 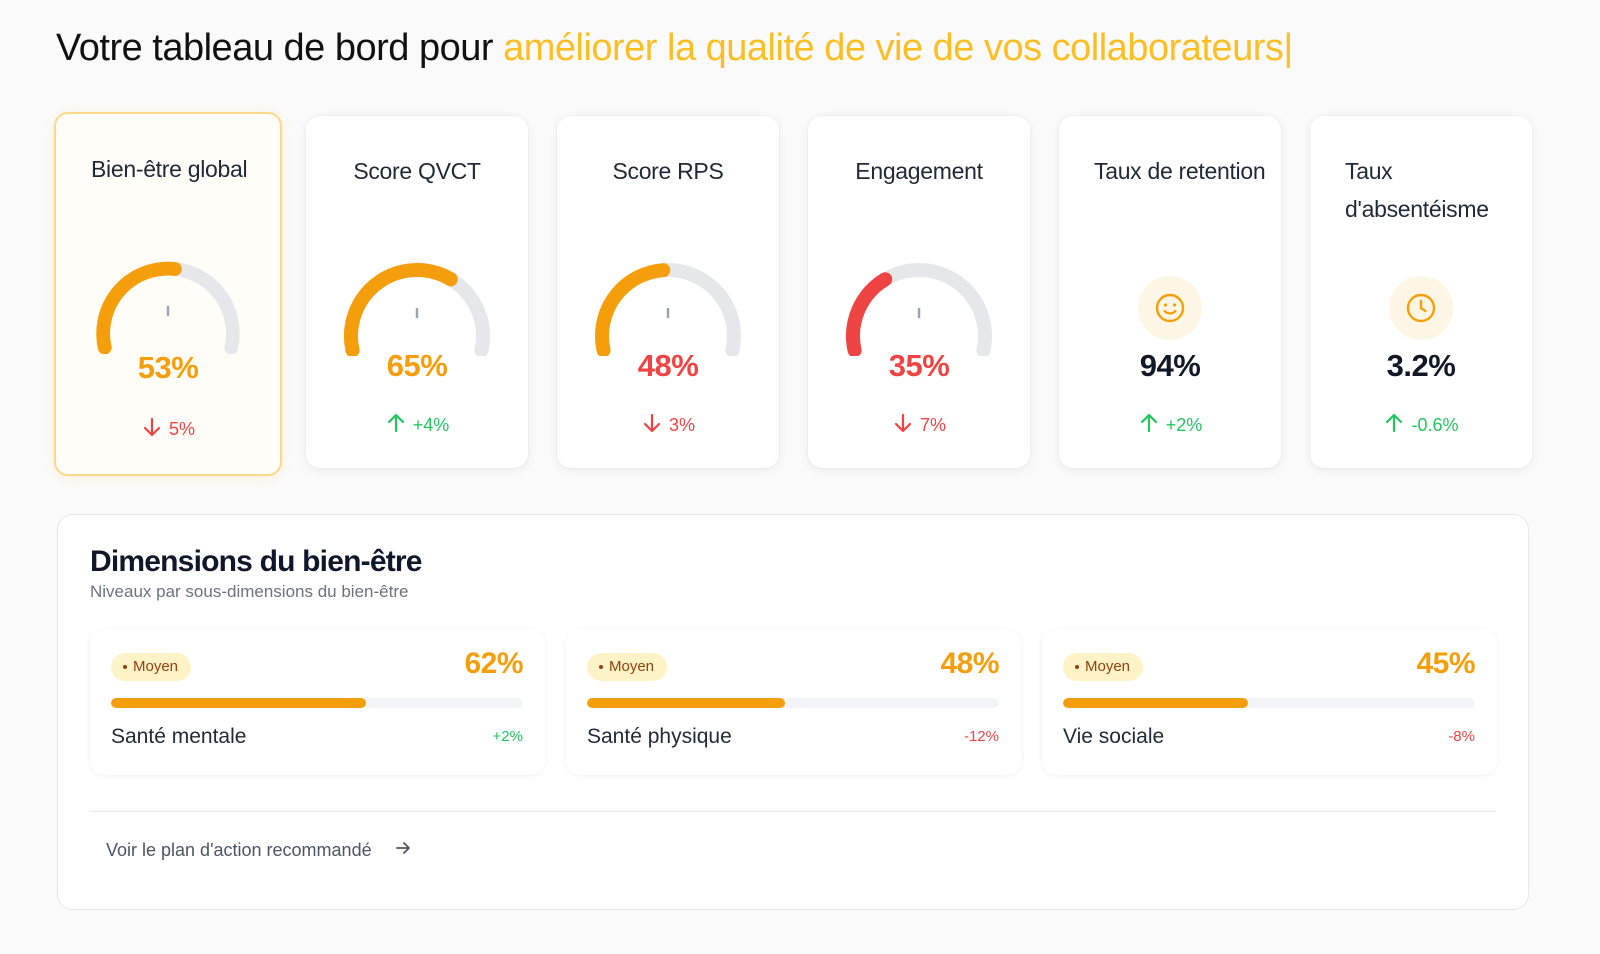 What do you see at coordinates (1421, 365) in the screenshot?
I see `kpi-value: 3.2%` at bounding box center [1421, 365].